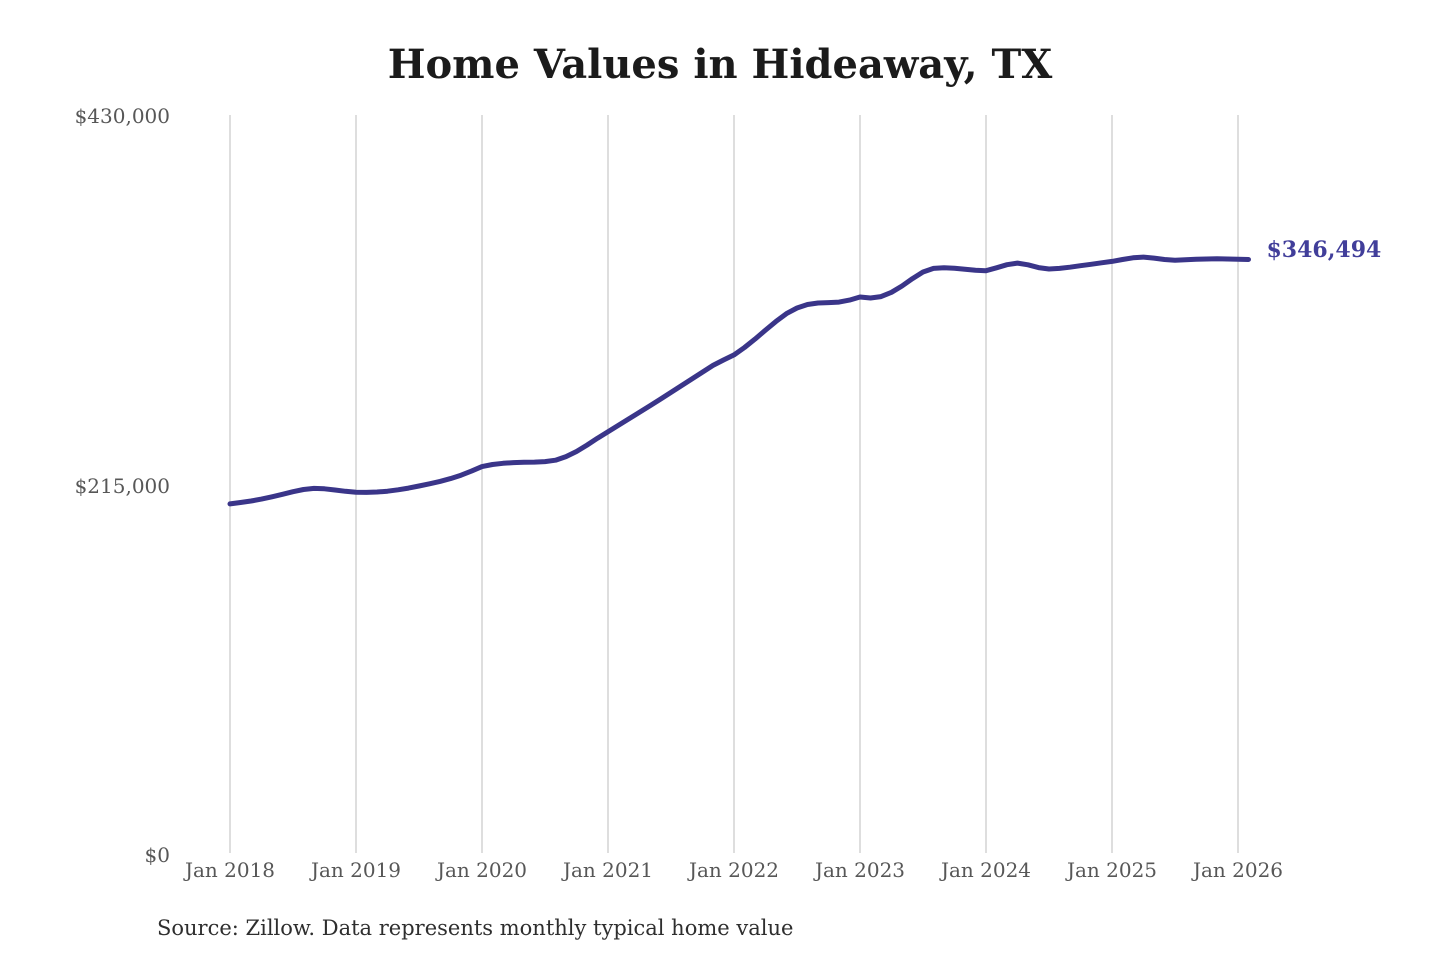 The width and height of the screenshot is (1440, 960). Describe the element at coordinates (1324, 249) in the screenshot. I see `latest-value-label: $346,494` at that location.